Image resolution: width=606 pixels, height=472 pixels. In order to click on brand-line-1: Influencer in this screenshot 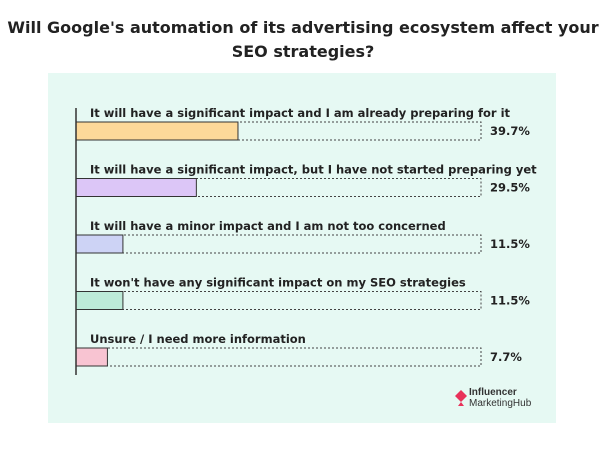, I will do `click(493, 392)`.